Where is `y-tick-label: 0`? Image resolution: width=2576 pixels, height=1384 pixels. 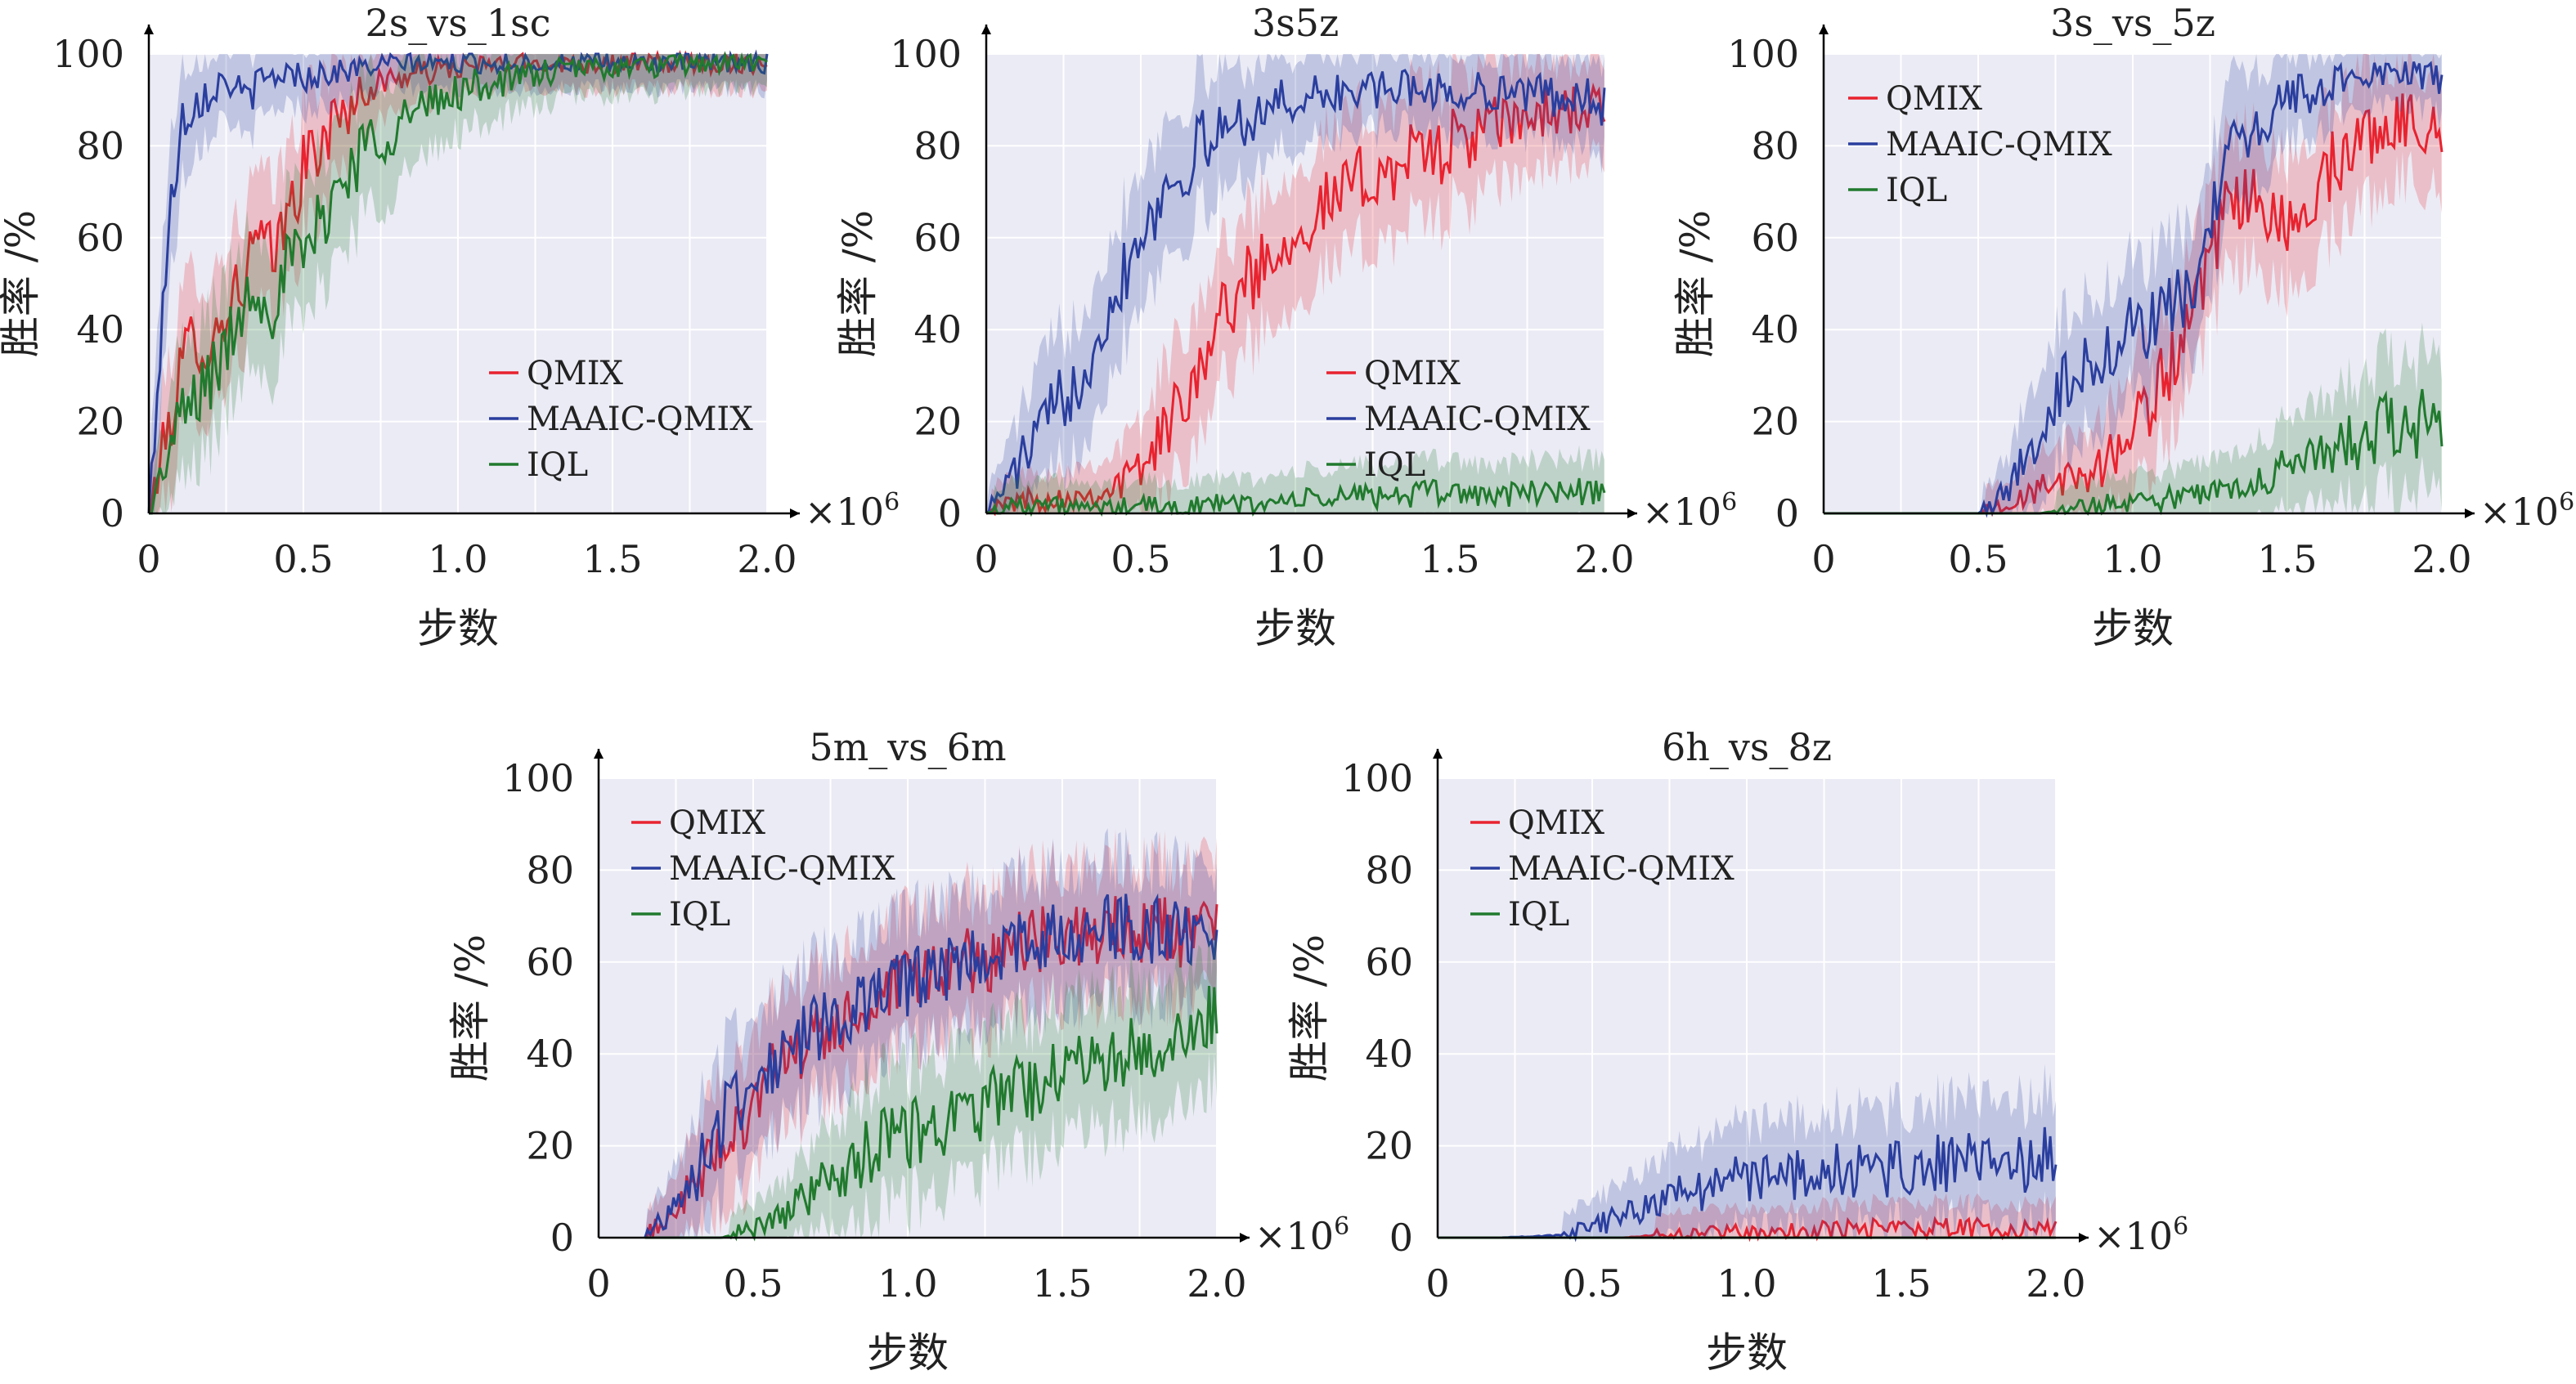 y-tick-label: 0 is located at coordinates (112, 513).